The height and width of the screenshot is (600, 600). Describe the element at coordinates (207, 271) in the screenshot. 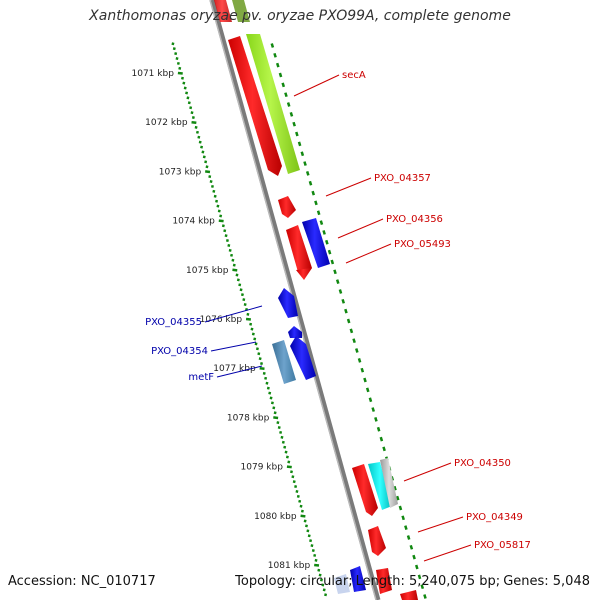

I see `tick-label: 1075 kbp` at that location.